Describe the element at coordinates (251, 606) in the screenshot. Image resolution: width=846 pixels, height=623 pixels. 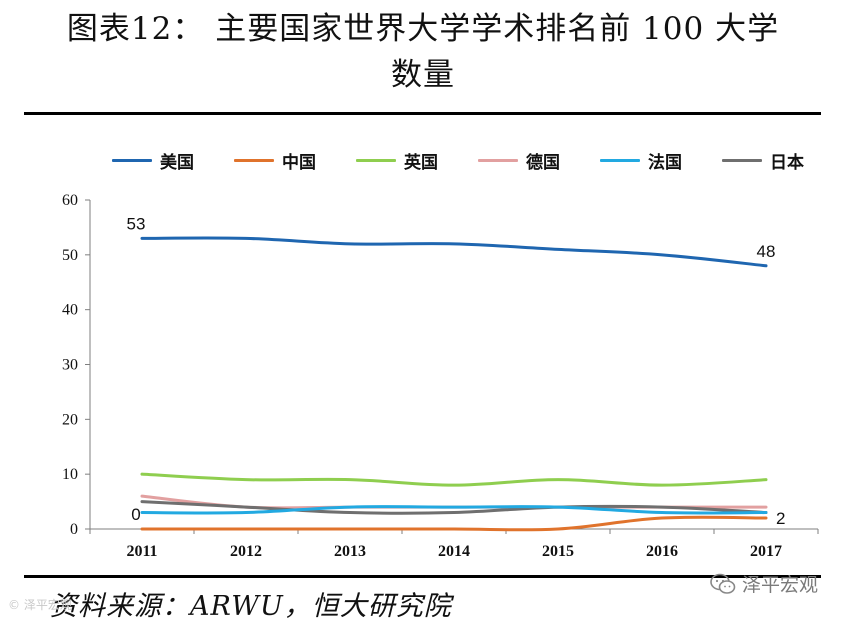
I see `source-note: 资料来源：ARWU，恒大研究院` at that location.